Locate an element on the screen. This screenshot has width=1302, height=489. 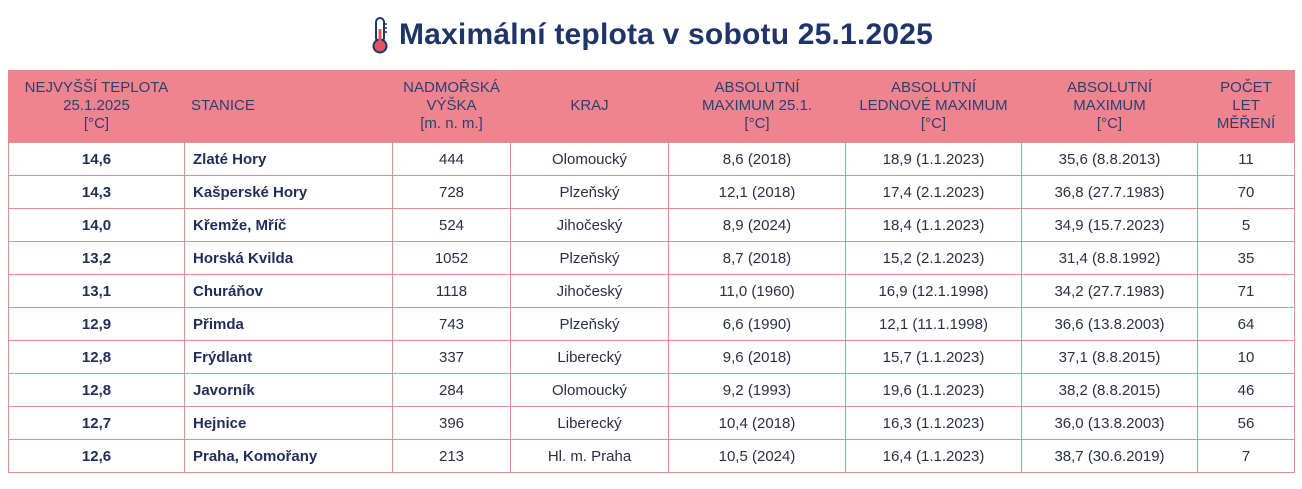
abs-max-january-cell: 18,9 (1.1.2023) is located at coordinates (933, 159).